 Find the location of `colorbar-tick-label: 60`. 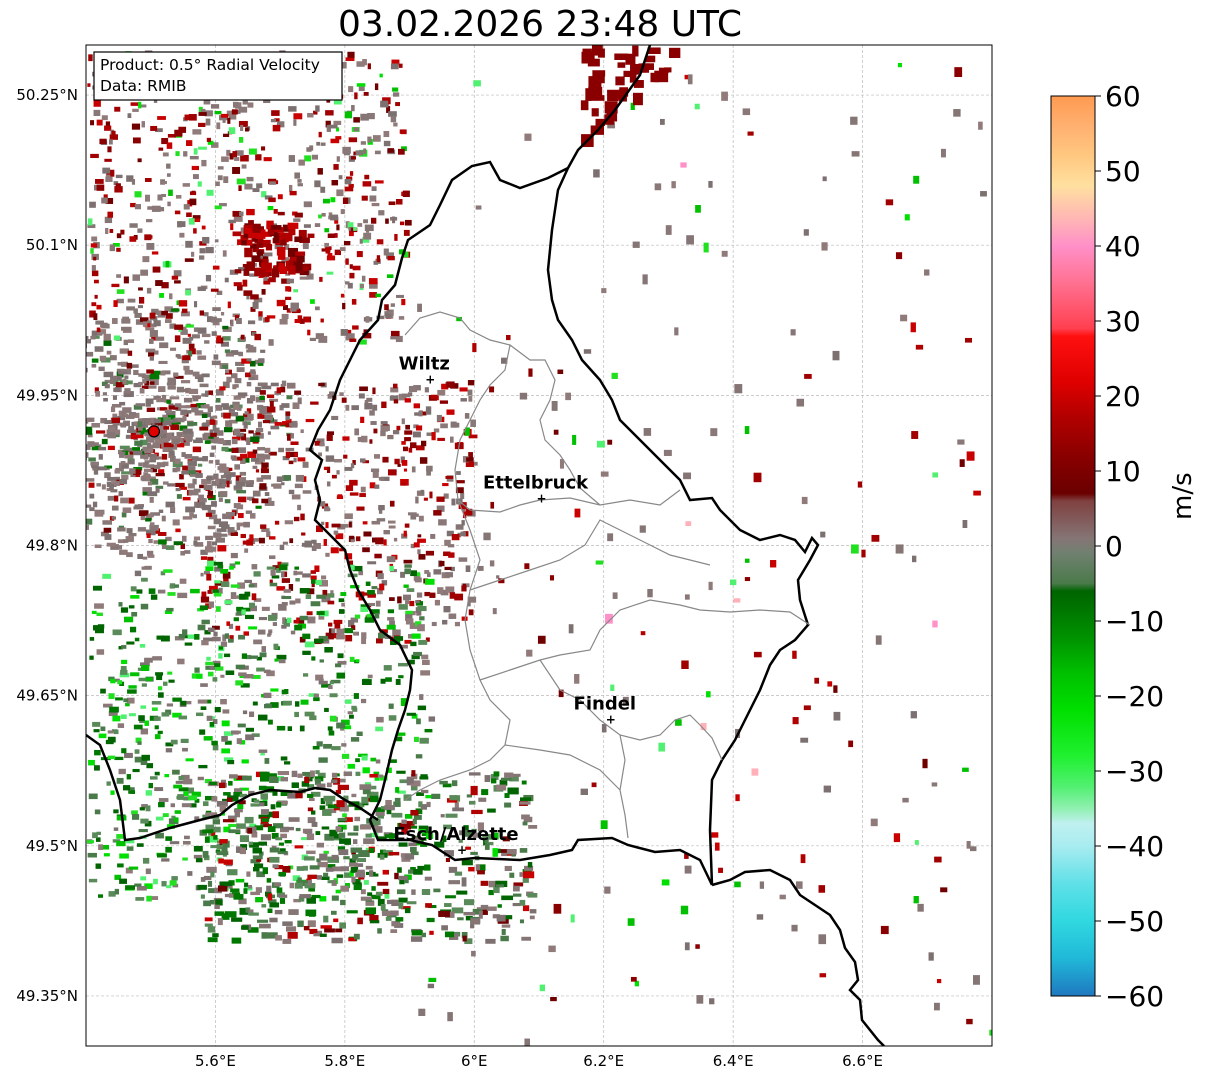

colorbar-tick-label: 60 is located at coordinates (1123, 96).